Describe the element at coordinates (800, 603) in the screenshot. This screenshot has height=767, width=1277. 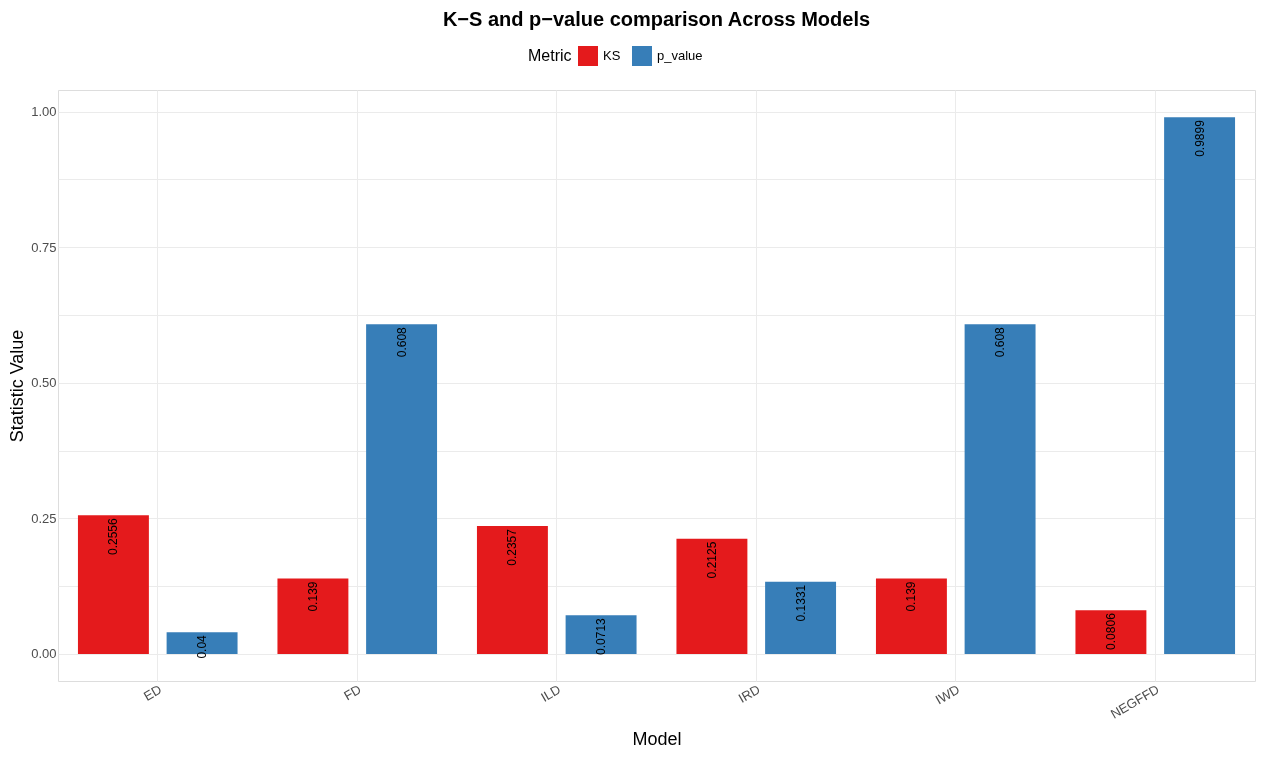
I see `data-label: 0.1331` at that location.